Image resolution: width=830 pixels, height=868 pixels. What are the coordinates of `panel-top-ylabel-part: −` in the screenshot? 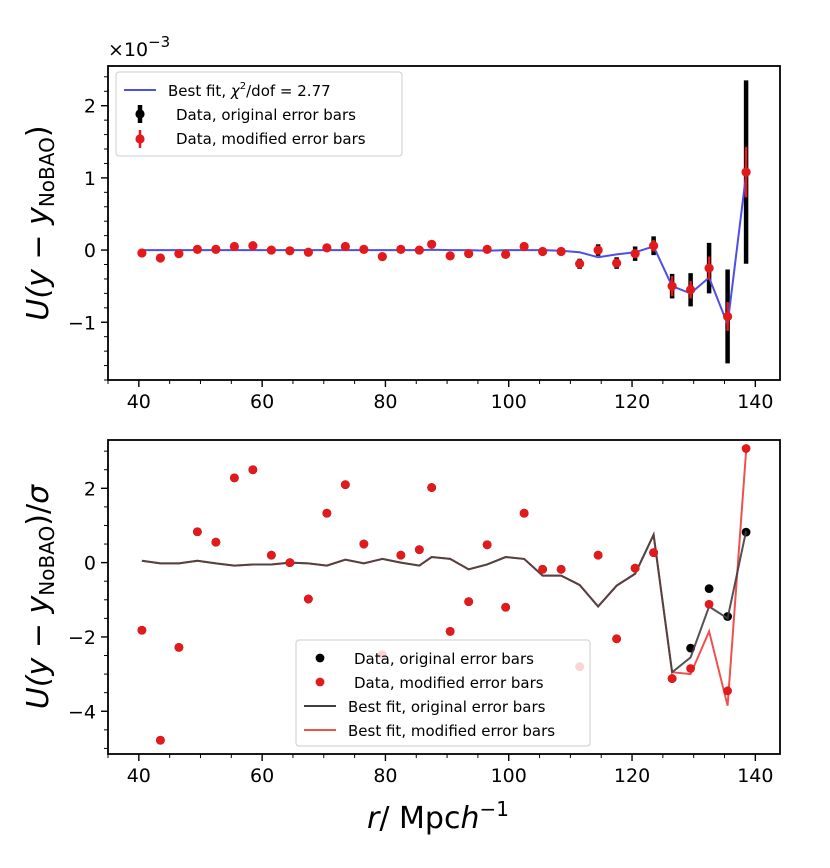 It's located at (38, 247).